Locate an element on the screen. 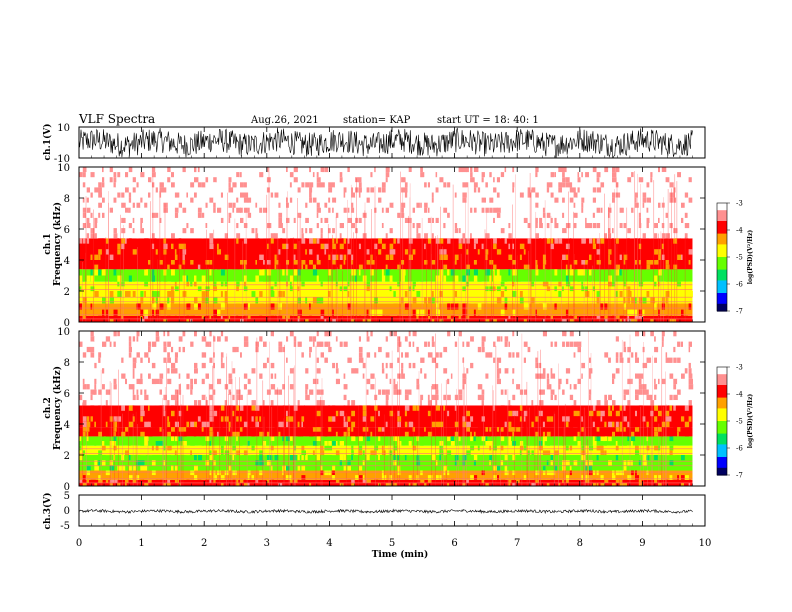  ch1-ylabel: ch.1(V) is located at coordinates (47, 142).